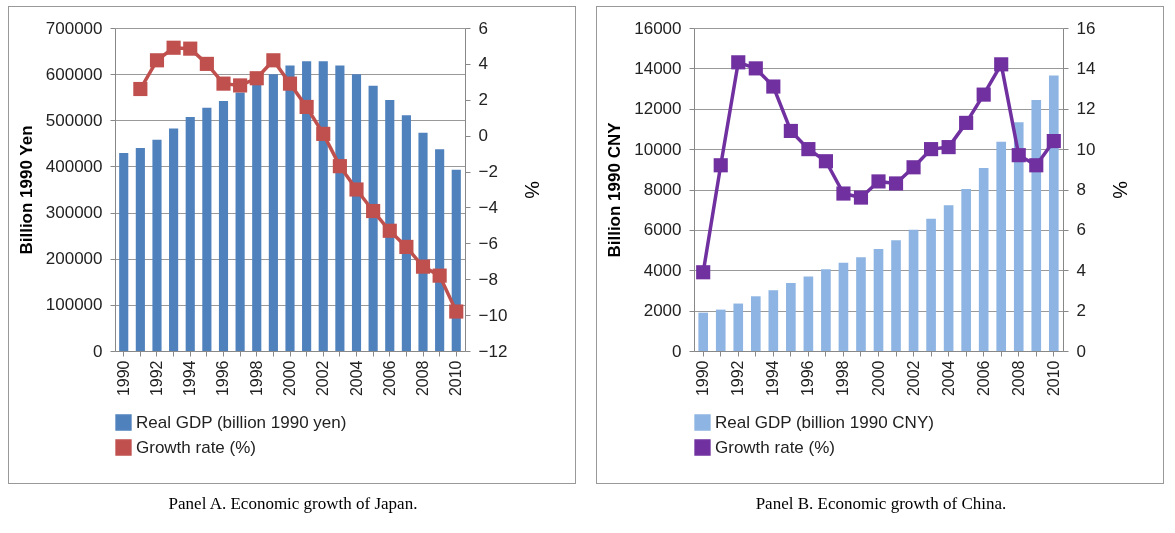  Describe the element at coordinates (196, 447) in the screenshot. I see `legend-label: Growth rate (%)` at that location.